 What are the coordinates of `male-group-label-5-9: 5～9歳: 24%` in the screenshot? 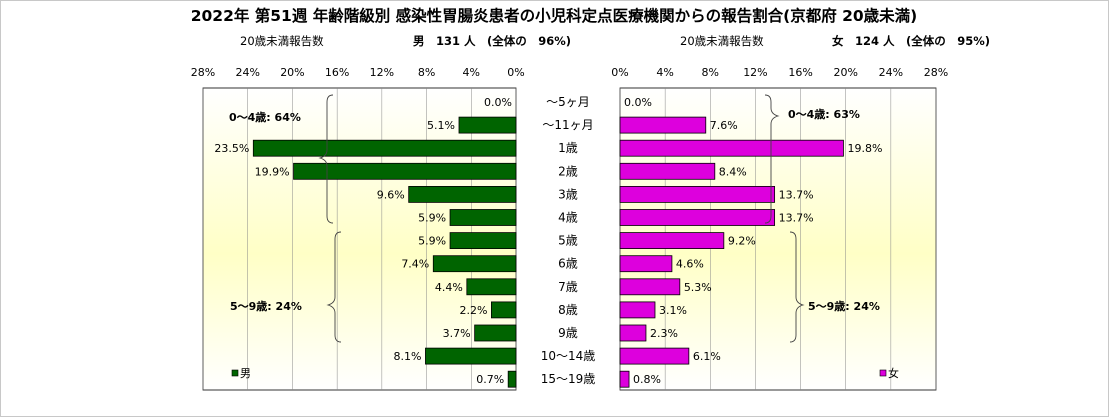 It's located at (266, 306).